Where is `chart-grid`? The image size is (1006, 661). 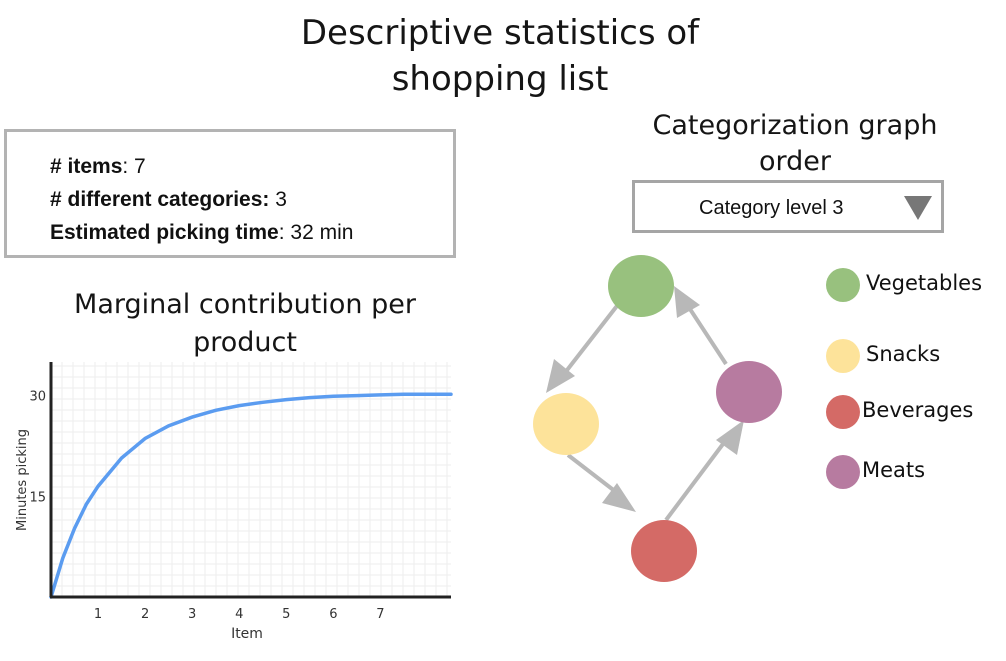 chart-grid is located at coordinates (250, 480).